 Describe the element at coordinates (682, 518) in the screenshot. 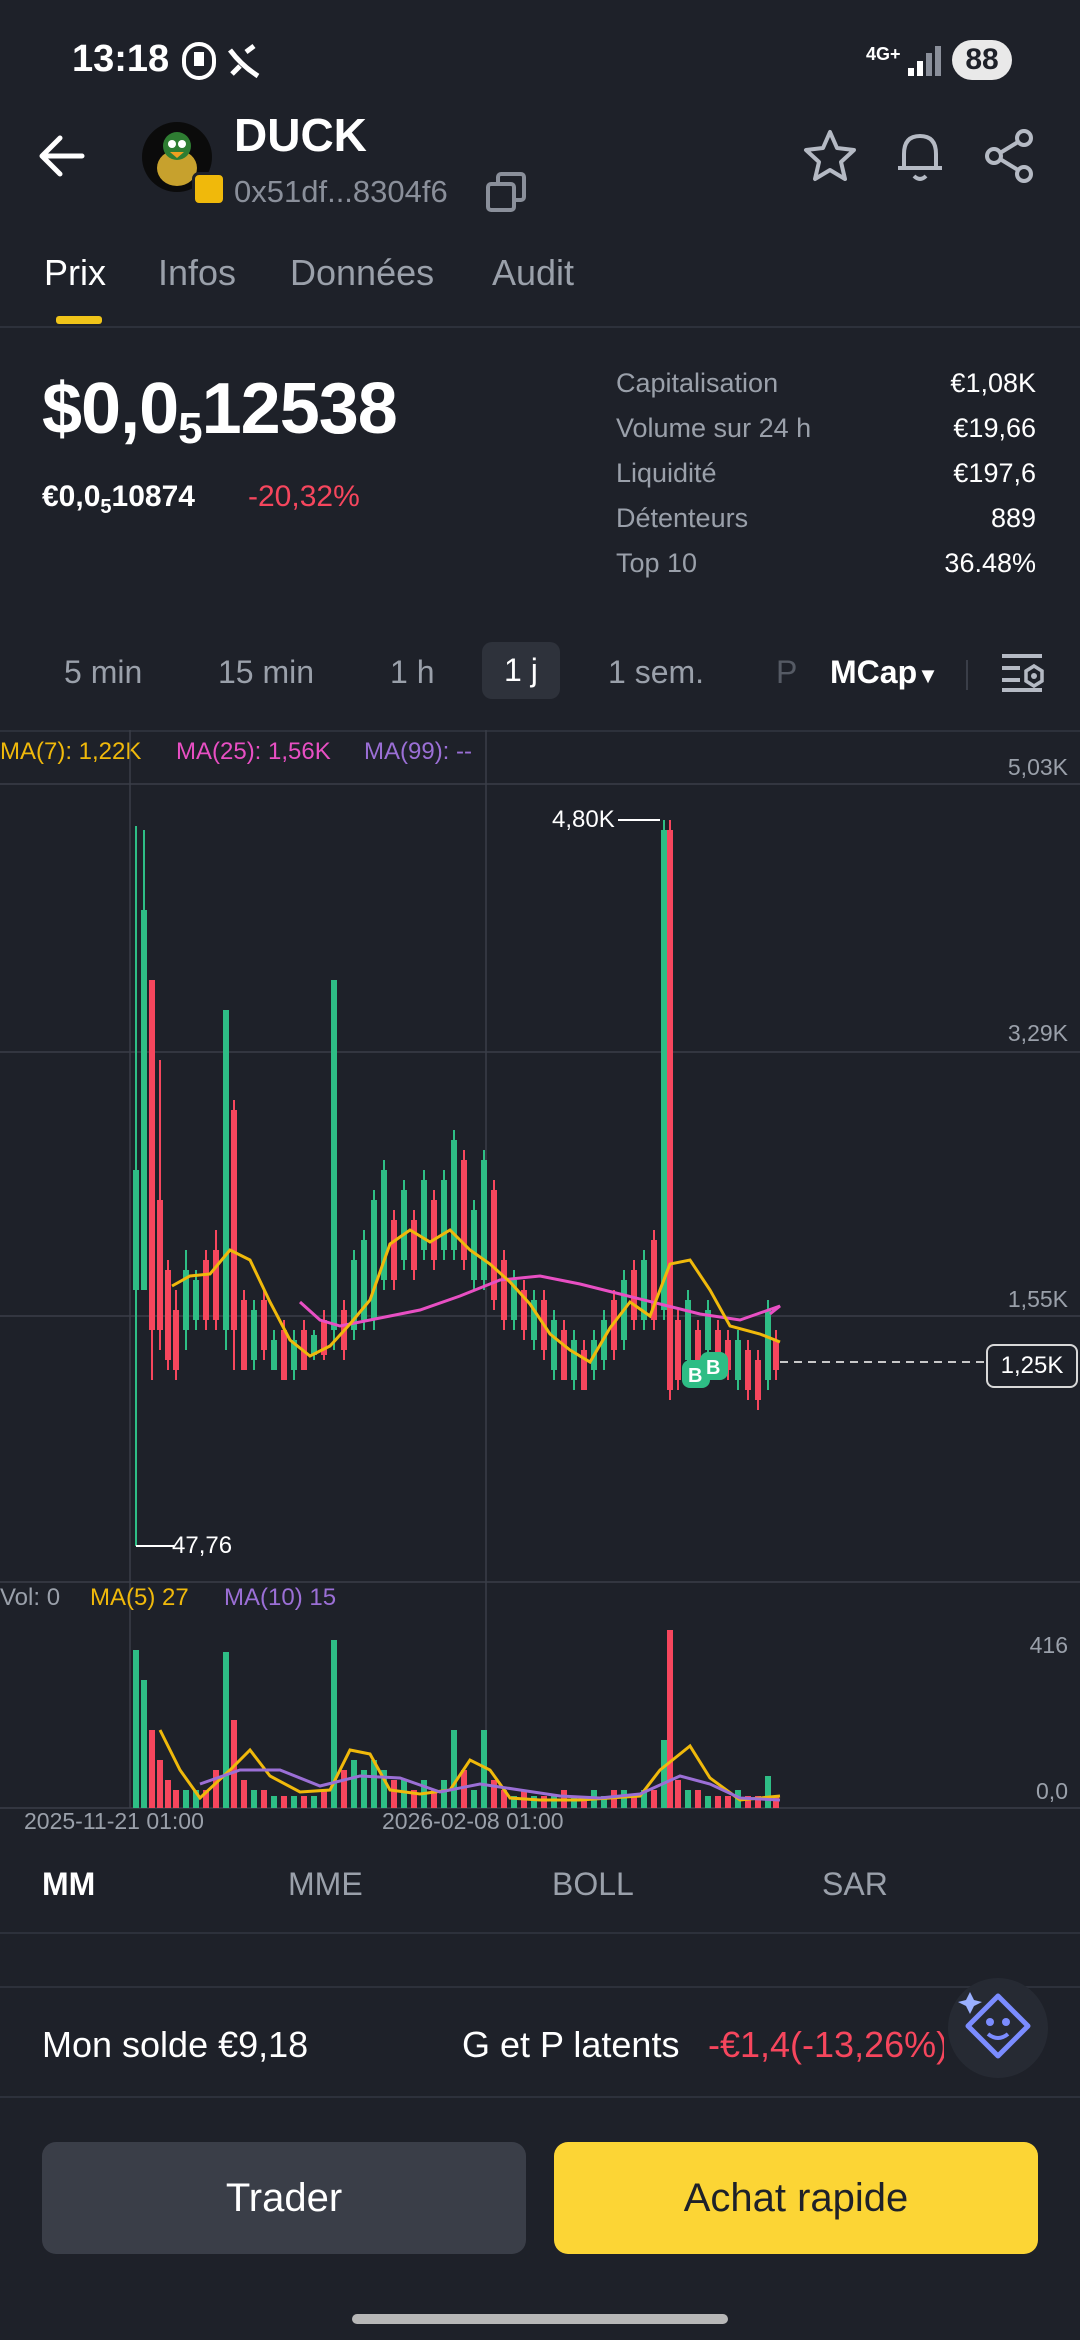

I see `stat-label-holders: Détenteurs` at that location.